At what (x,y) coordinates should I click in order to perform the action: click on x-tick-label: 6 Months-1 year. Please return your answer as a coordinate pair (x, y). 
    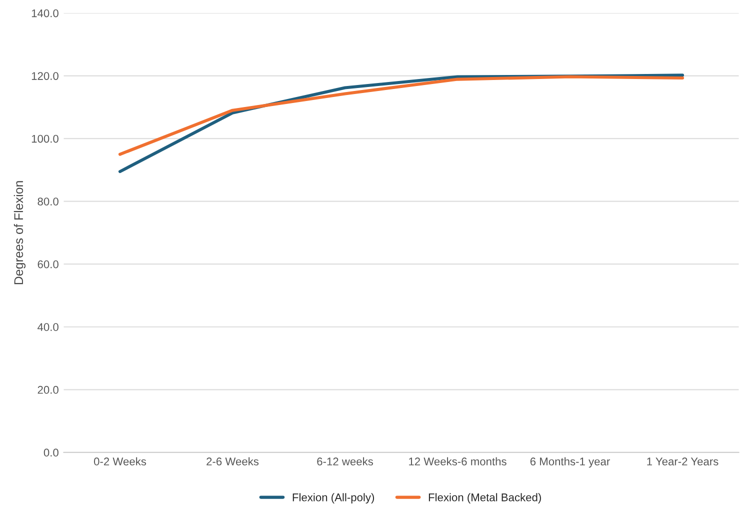
    Looking at the image, I should click on (570, 462).